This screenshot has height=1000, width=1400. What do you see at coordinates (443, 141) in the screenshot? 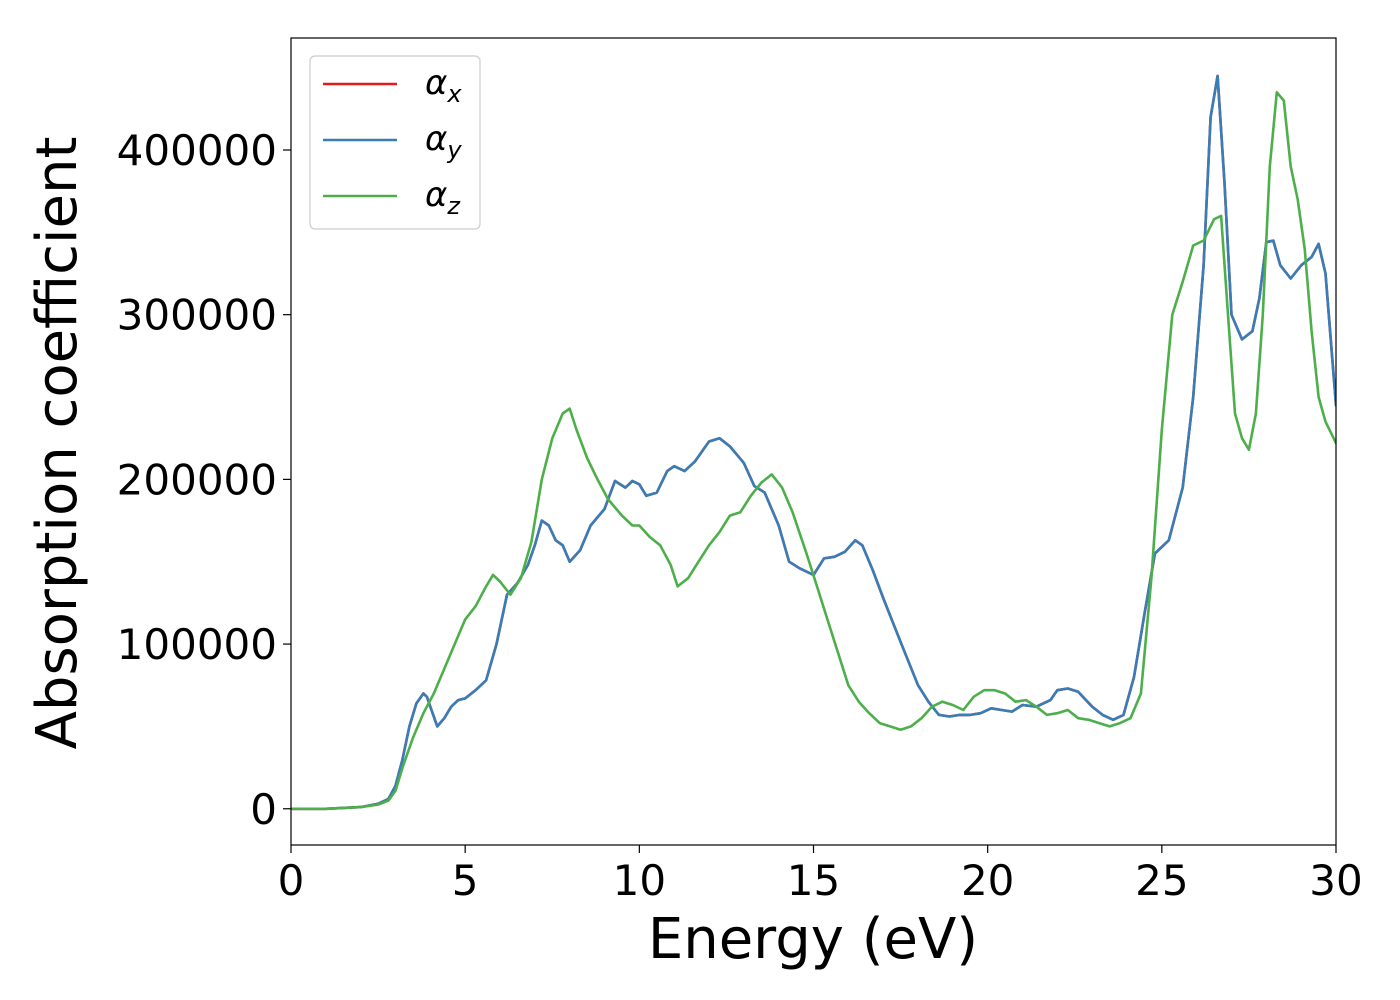
I see `legend-label-y: αy` at bounding box center [443, 141].